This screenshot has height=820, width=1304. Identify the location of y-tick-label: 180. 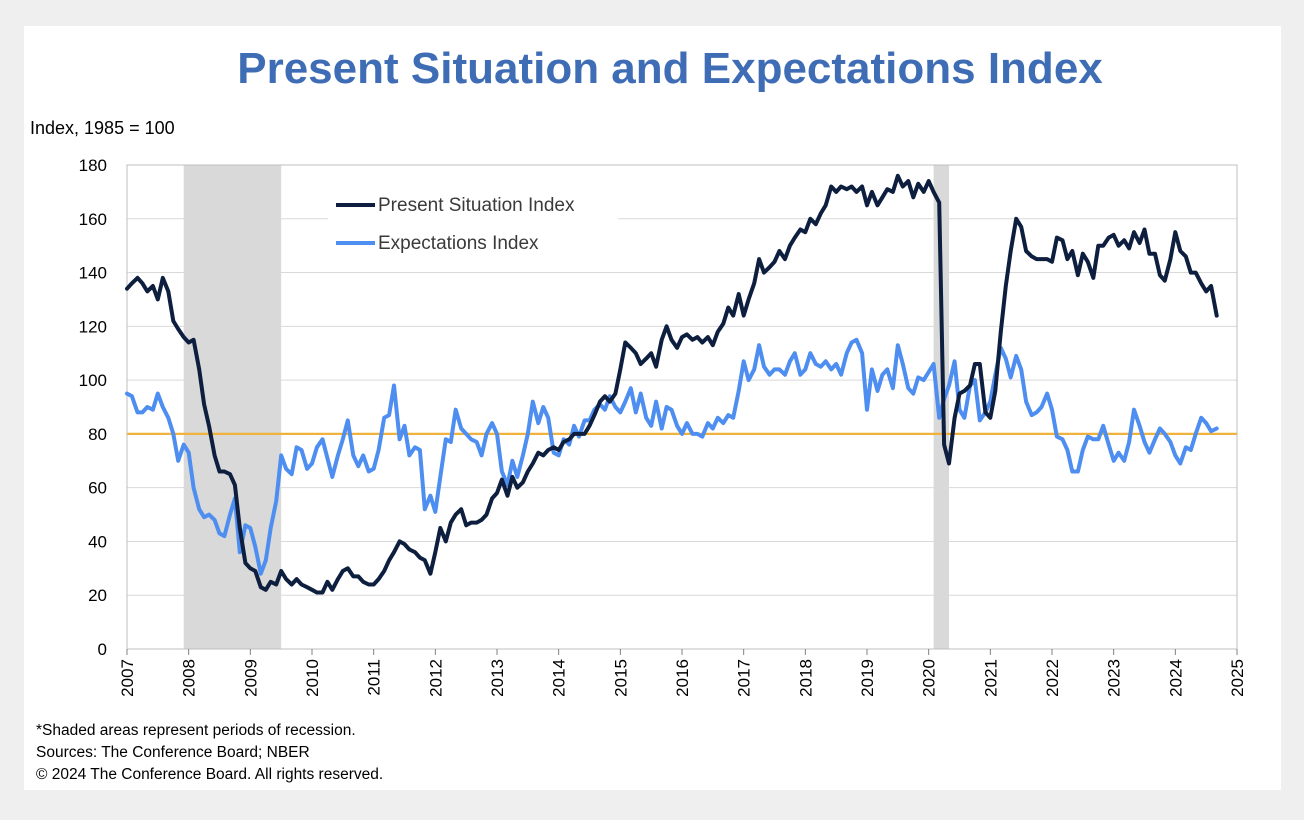
(93, 165).